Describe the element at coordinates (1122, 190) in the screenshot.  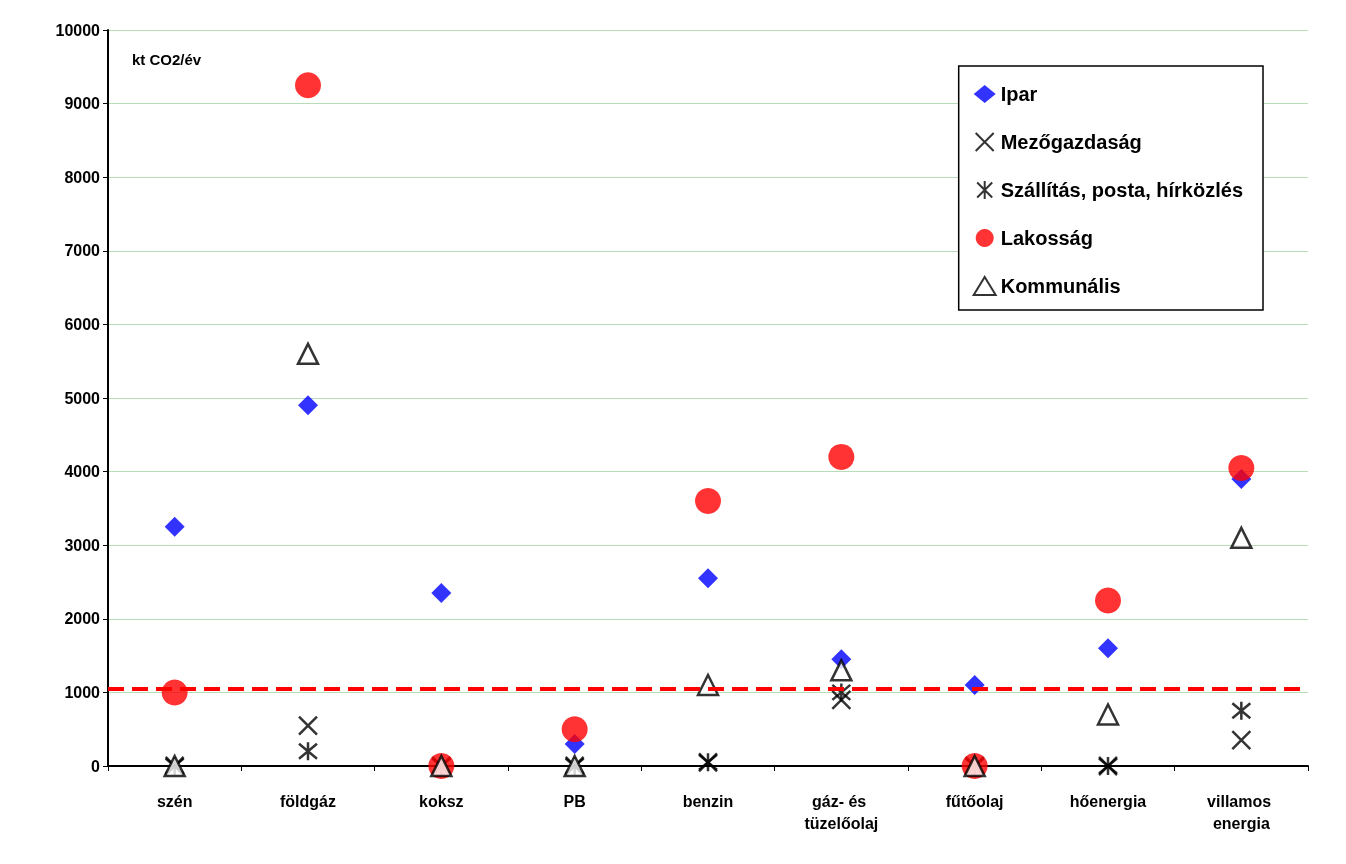
I see `legend-label: Szállítás, posta, hírközlés` at that location.